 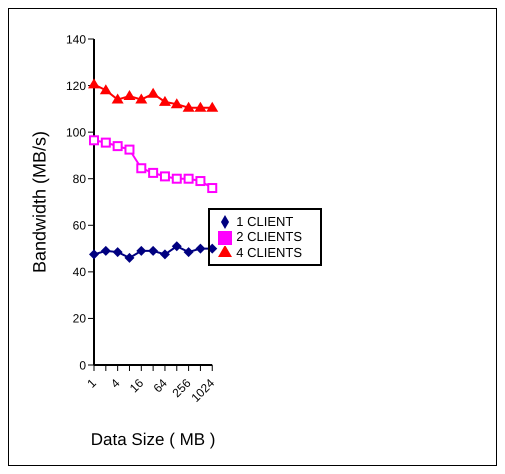 What do you see at coordinates (79, 272) in the screenshot?
I see `y-tick-label: 40` at bounding box center [79, 272].